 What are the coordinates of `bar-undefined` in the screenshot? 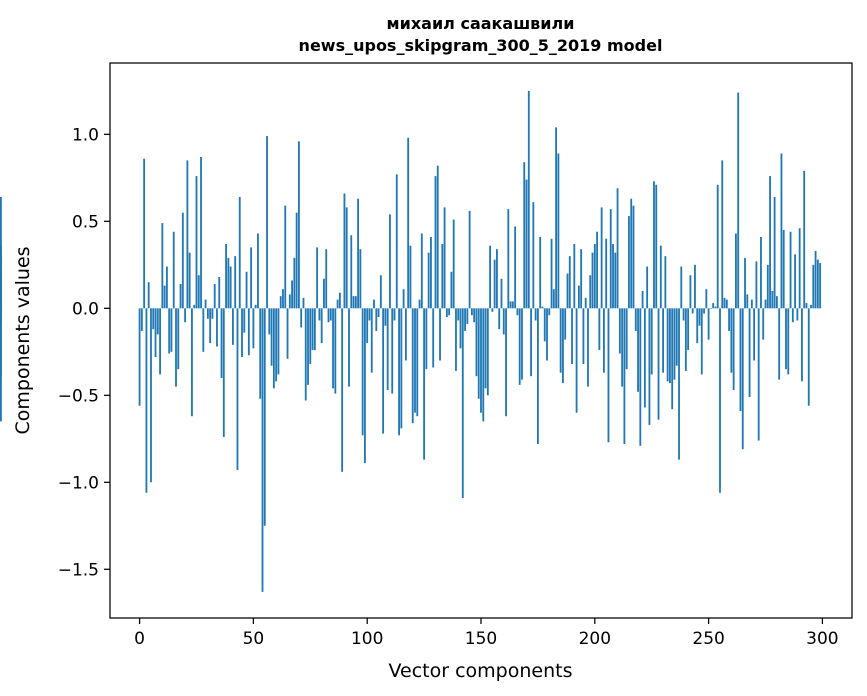 It's located at (1, 252).